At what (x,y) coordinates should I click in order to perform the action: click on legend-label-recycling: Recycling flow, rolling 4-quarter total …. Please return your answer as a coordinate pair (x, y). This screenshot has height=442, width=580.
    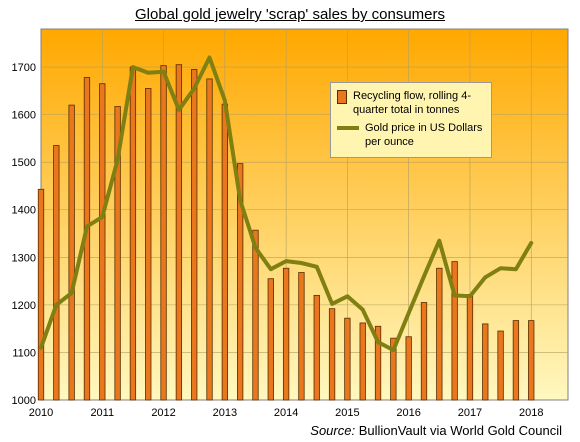
    Looking at the image, I should click on (412, 103).